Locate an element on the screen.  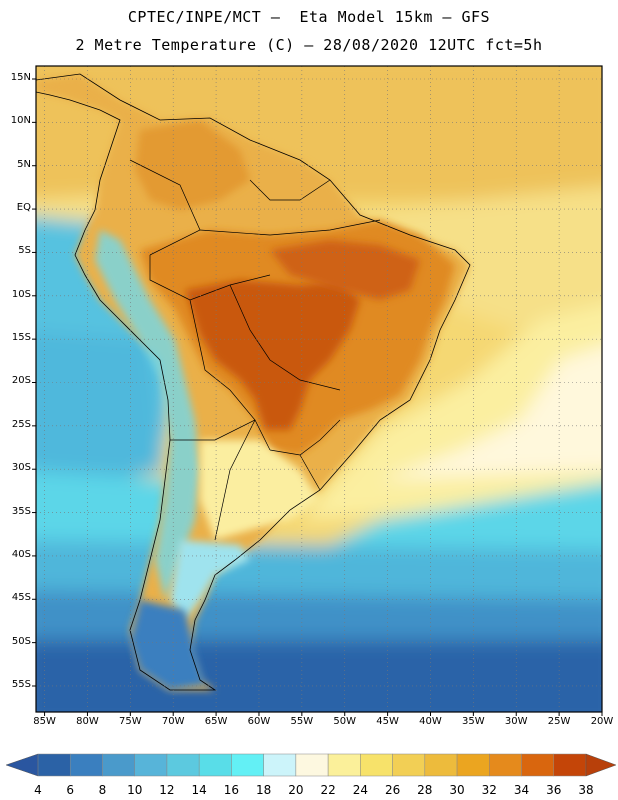
longitude-label: 40W is located at coordinates (430, 721).